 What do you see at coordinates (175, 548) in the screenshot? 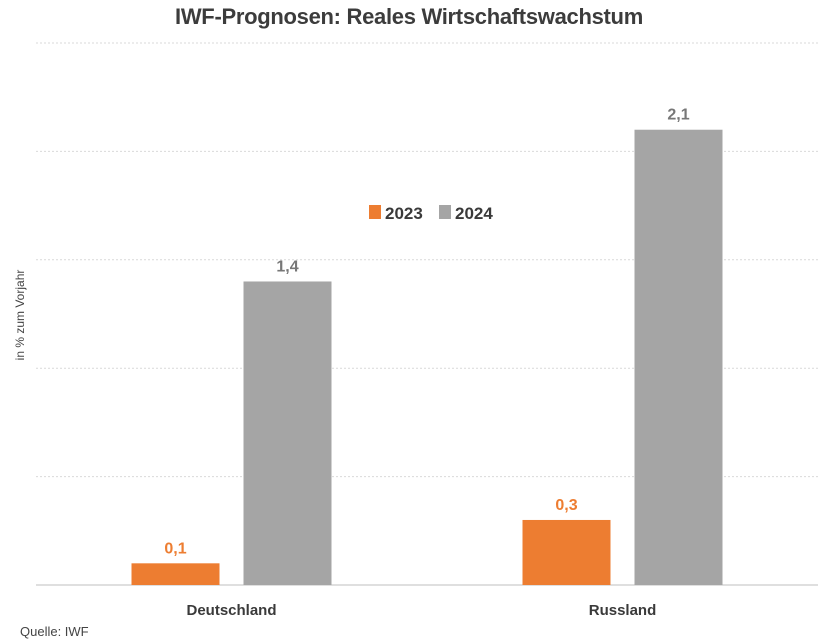
I see `value-label: 0,1` at bounding box center [175, 548].